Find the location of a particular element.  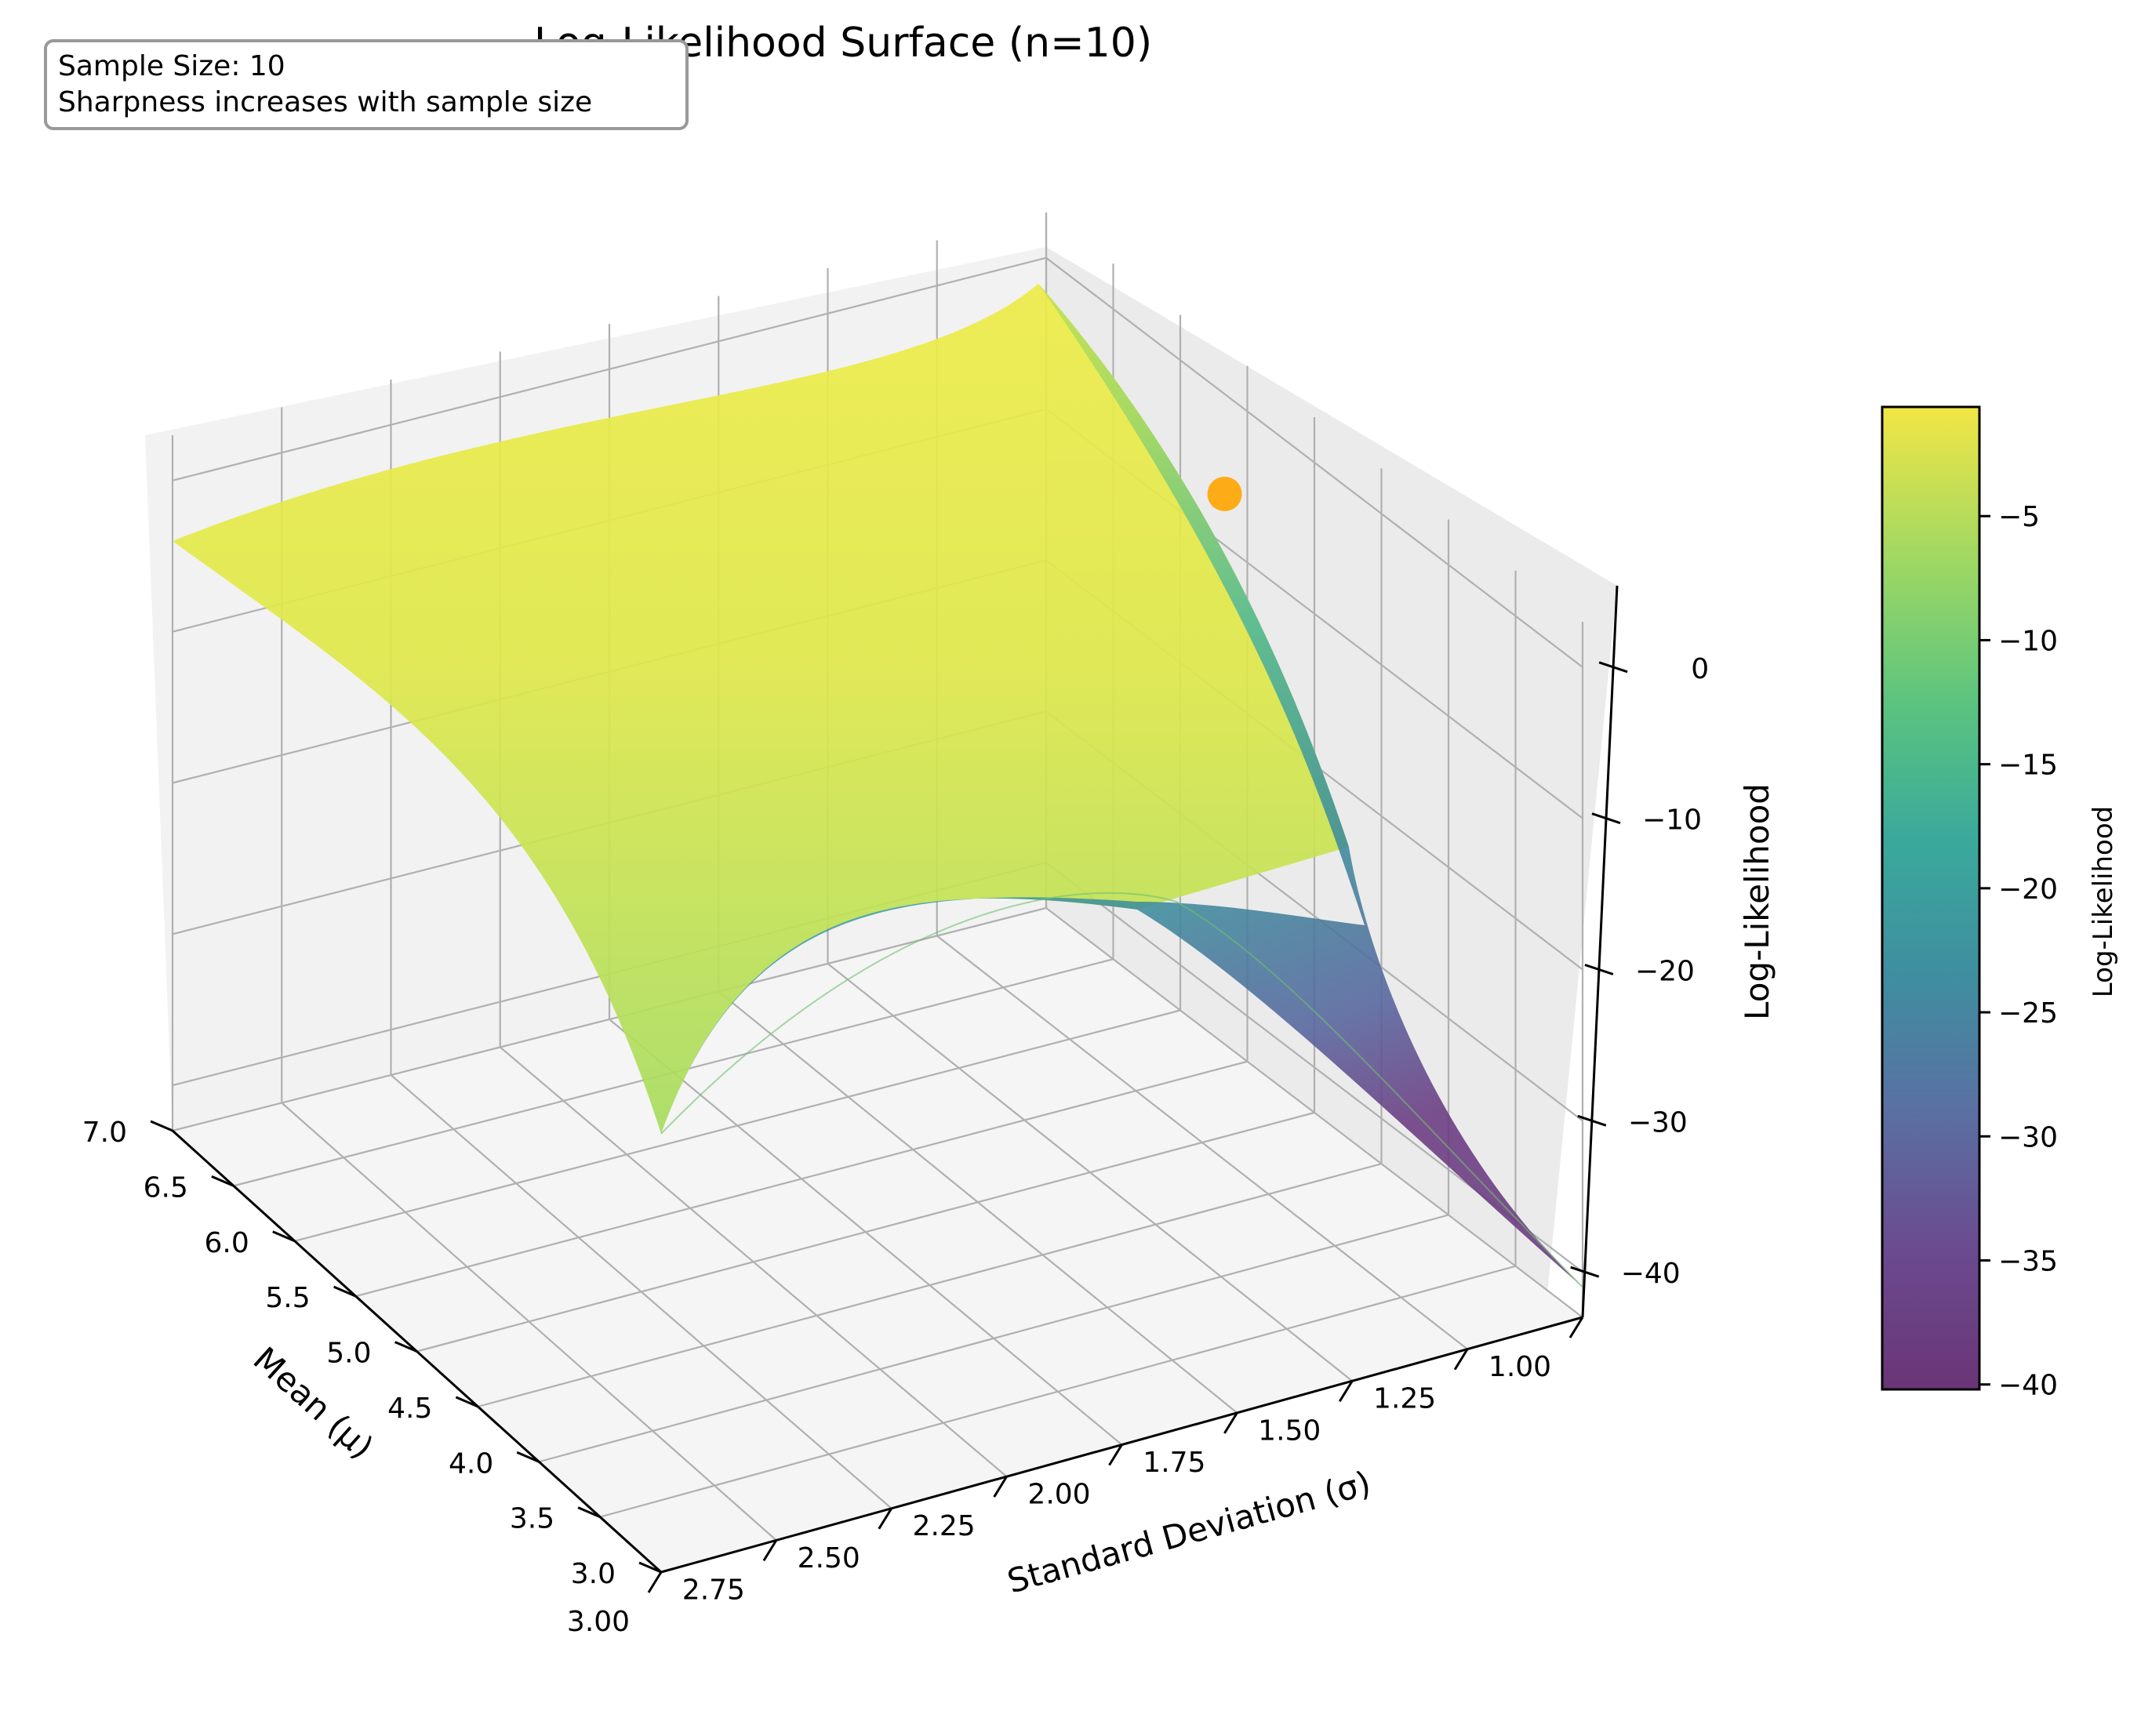

x-tick-label: 2.25 is located at coordinates (944, 1526).